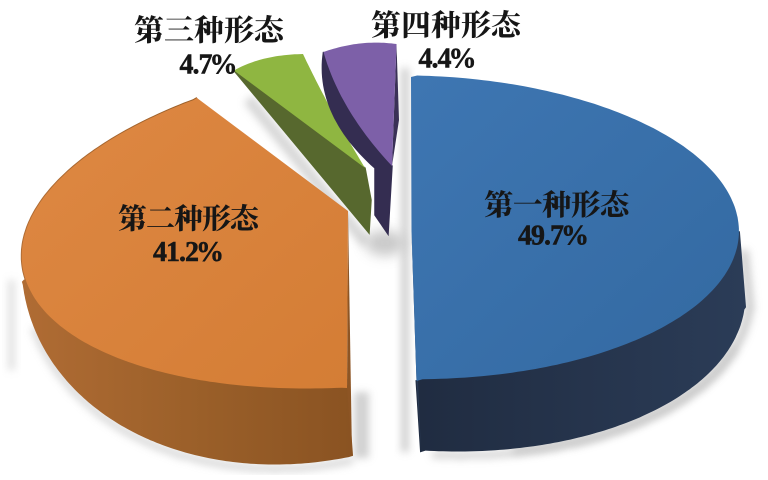  I want to click on svg-text: 41.2%, so click(188, 252).